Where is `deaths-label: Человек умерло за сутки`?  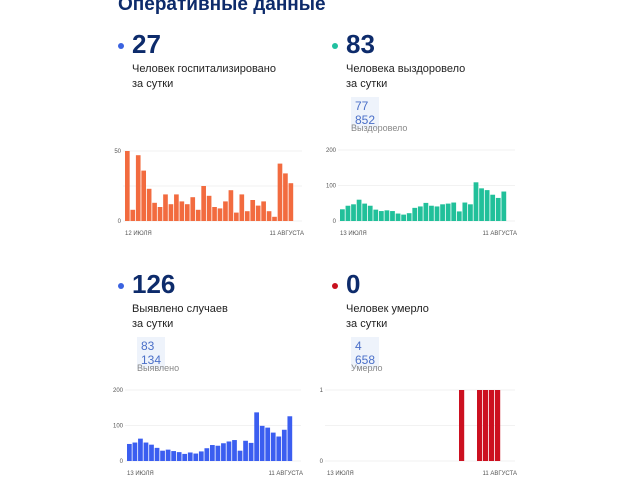
deaths-label: Человек умерло за сутки is located at coordinates (387, 317).